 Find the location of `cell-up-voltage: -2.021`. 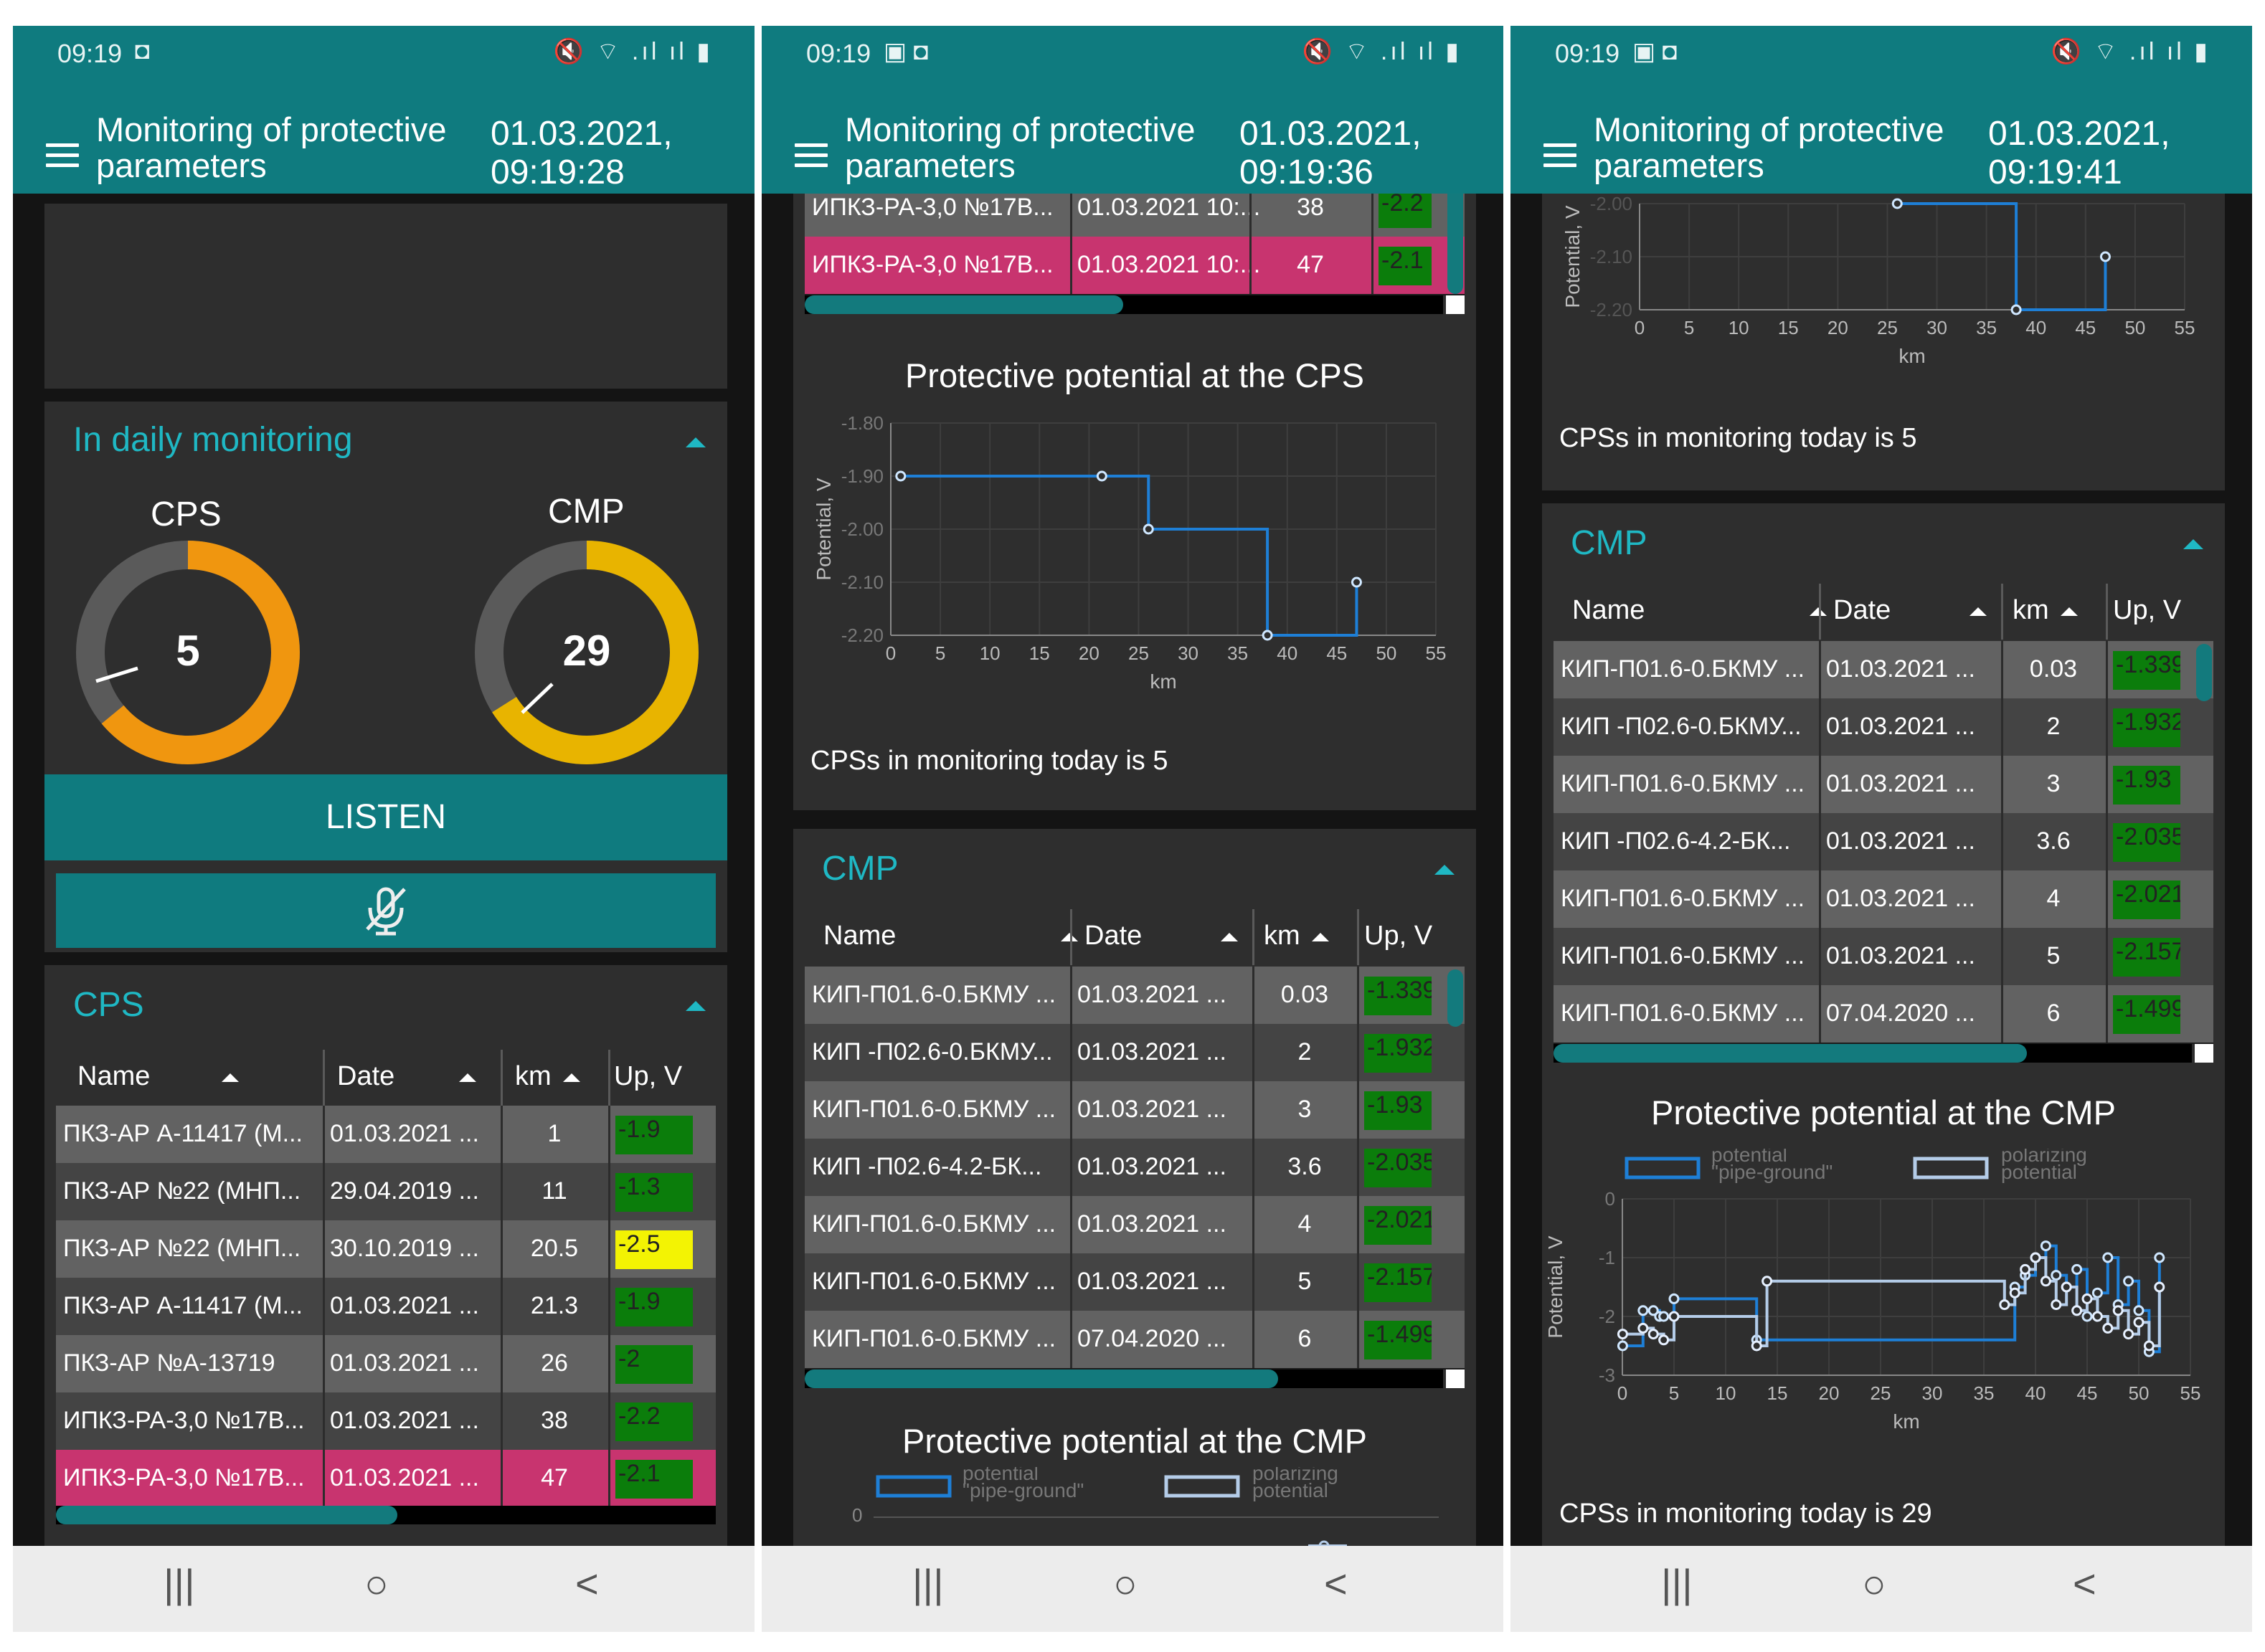

cell-up-voltage: -2.021 is located at coordinates (1398, 1225).